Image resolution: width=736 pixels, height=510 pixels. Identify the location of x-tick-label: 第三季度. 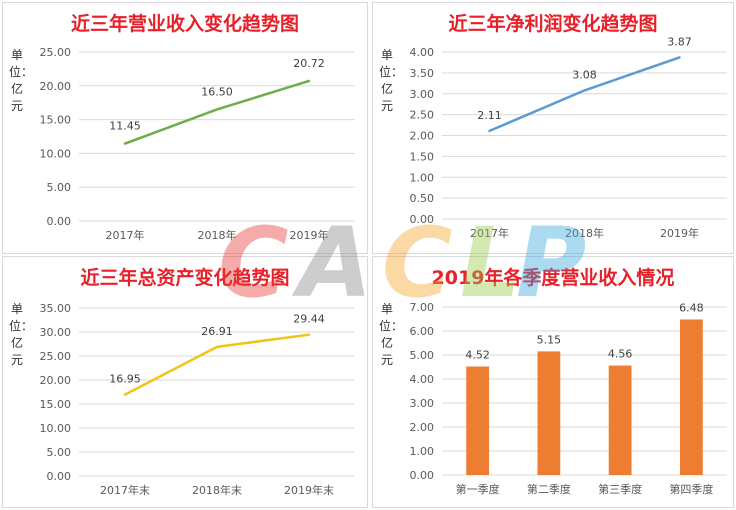
(620, 489).